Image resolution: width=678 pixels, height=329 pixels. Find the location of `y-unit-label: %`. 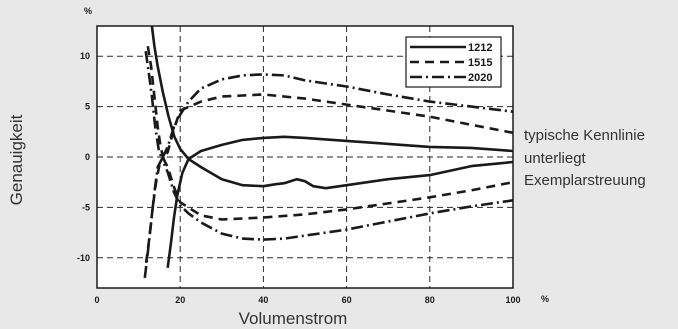

y-unit-label: % is located at coordinates (88, 11).